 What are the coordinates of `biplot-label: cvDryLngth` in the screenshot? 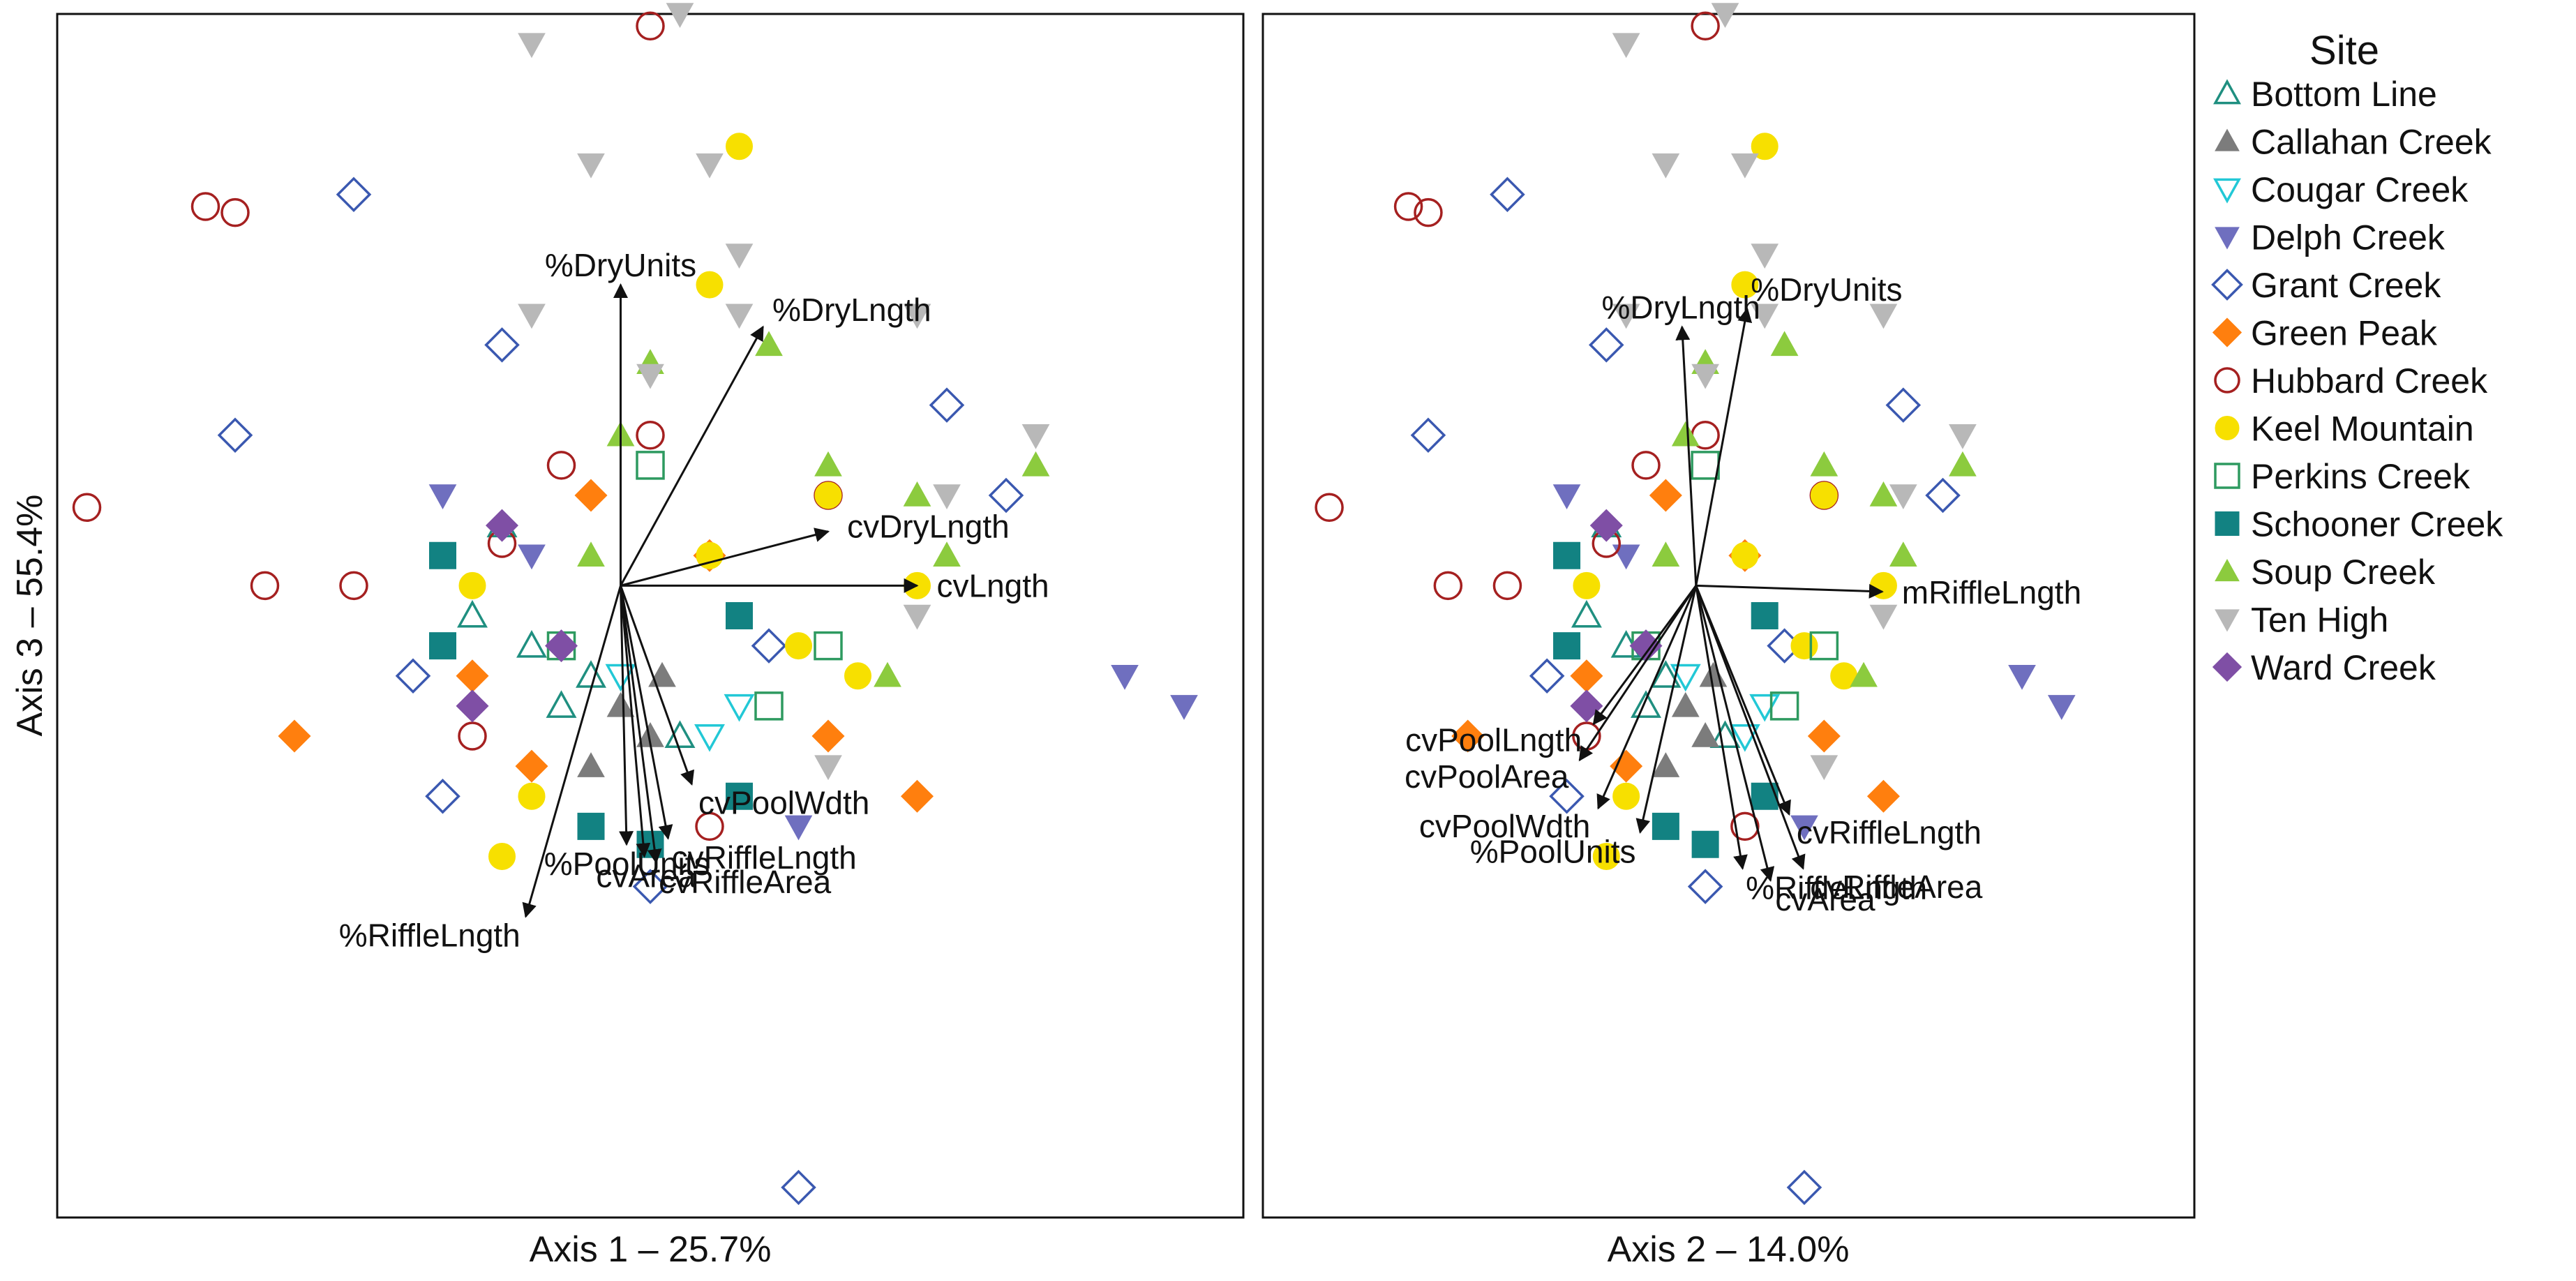 It's located at (928, 527).